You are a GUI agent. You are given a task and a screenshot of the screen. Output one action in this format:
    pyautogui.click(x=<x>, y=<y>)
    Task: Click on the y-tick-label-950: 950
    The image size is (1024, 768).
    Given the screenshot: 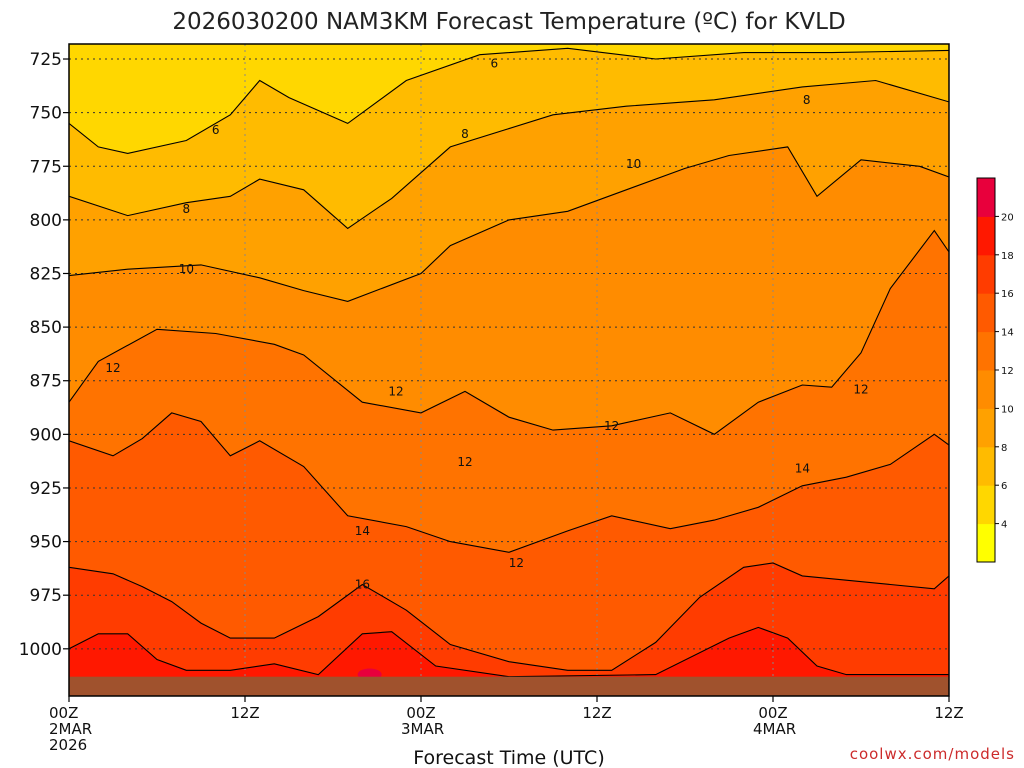 What is the action you would take?
    pyautogui.click(x=46, y=543)
    